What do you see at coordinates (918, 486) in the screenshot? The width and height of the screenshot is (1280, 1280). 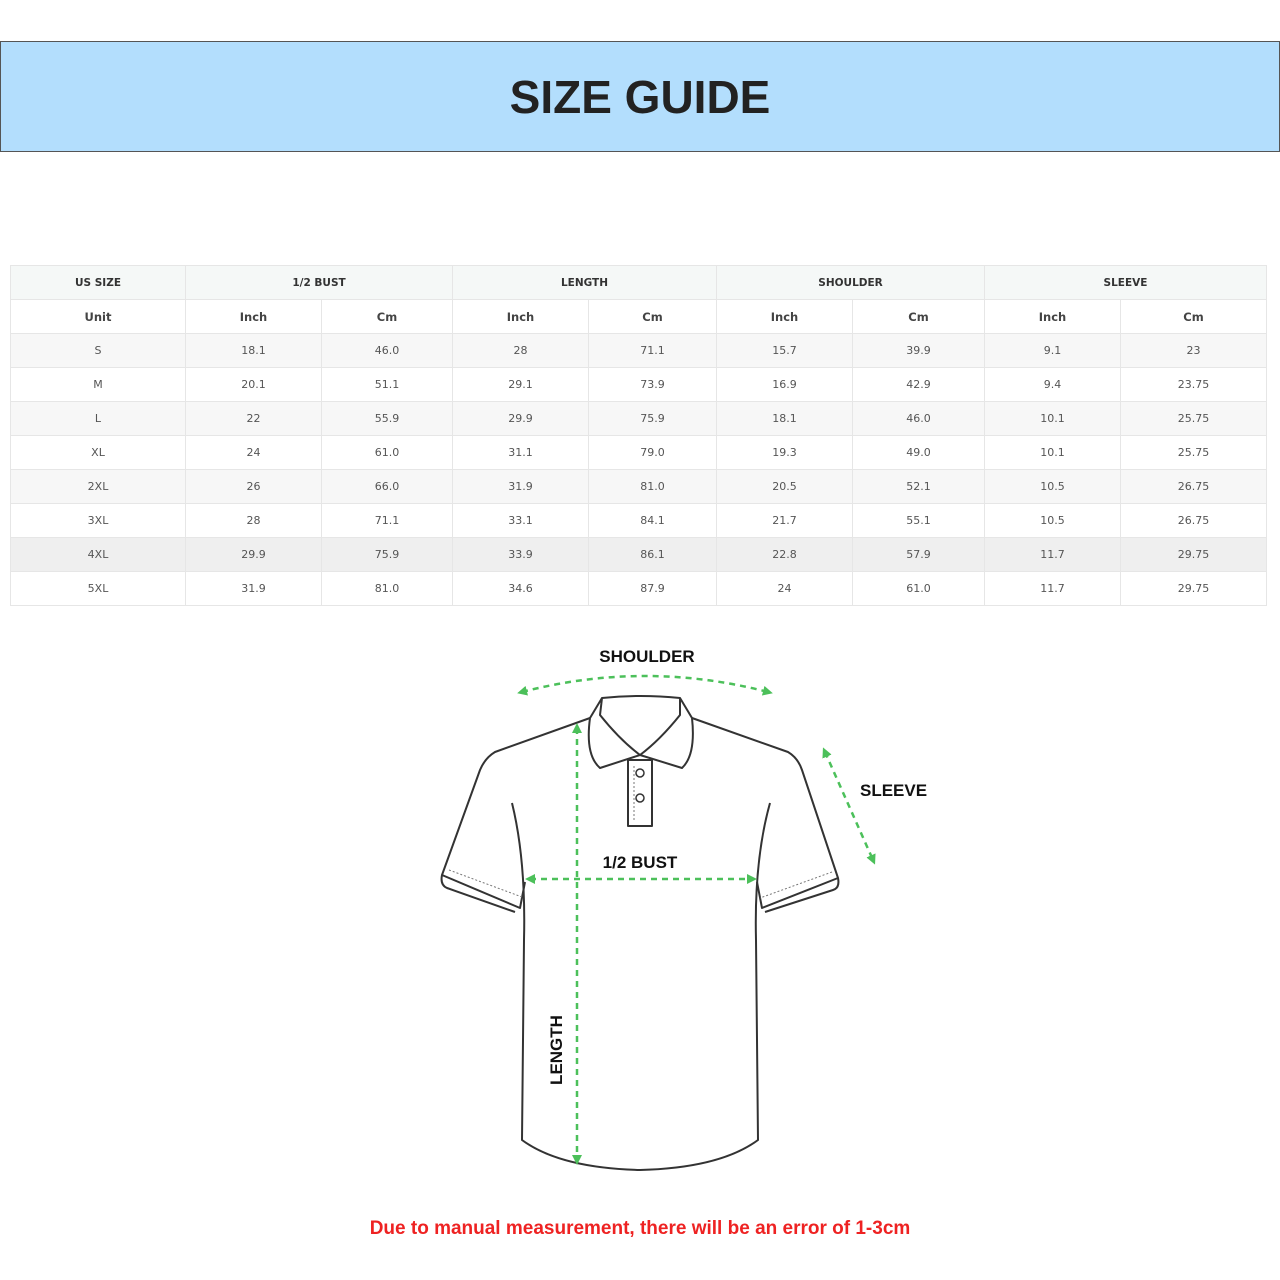 I see `value-cell: 52.1` at bounding box center [918, 486].